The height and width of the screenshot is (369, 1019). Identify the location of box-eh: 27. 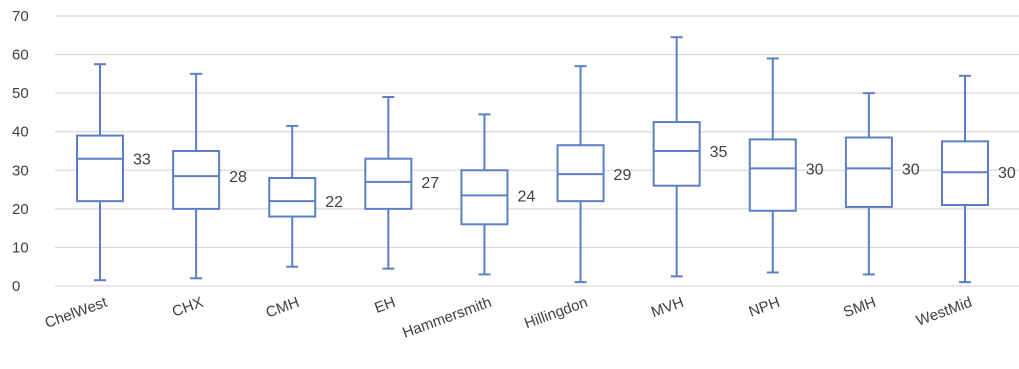
(401, 183).